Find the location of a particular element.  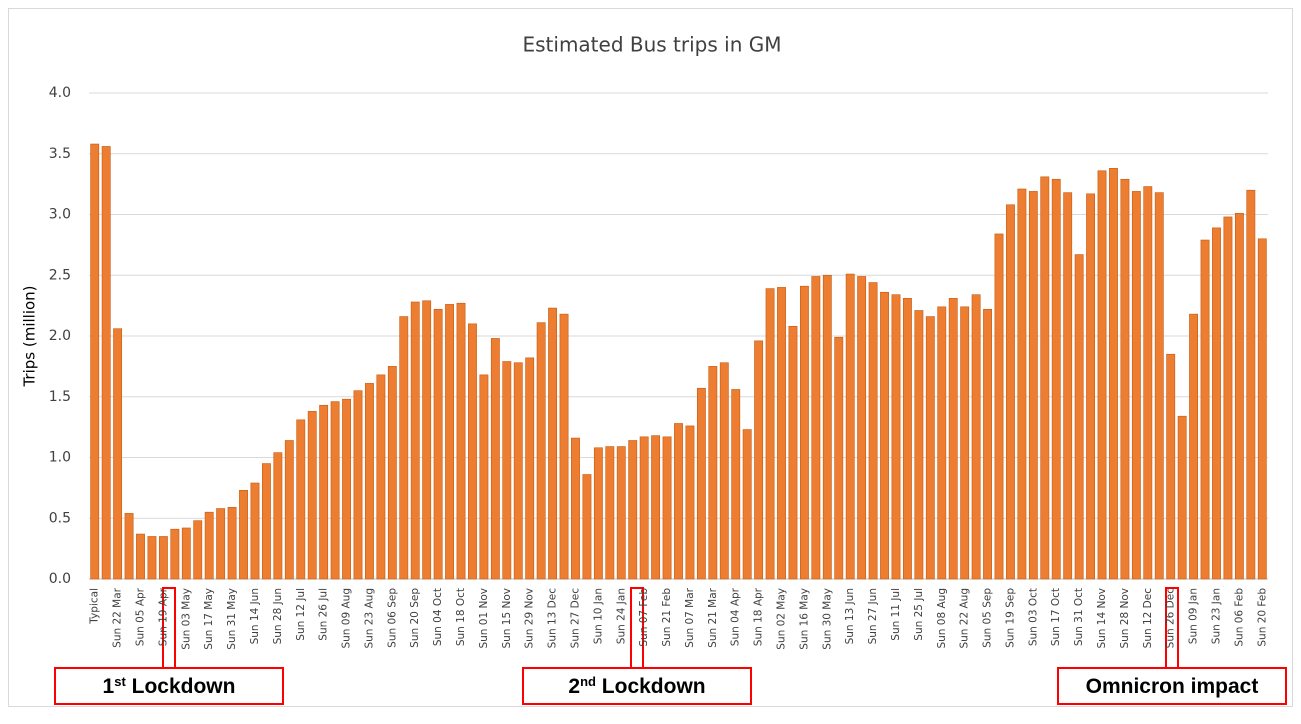

x-tick-label: Sun 05 Apr is located at coordinates (141, 616).